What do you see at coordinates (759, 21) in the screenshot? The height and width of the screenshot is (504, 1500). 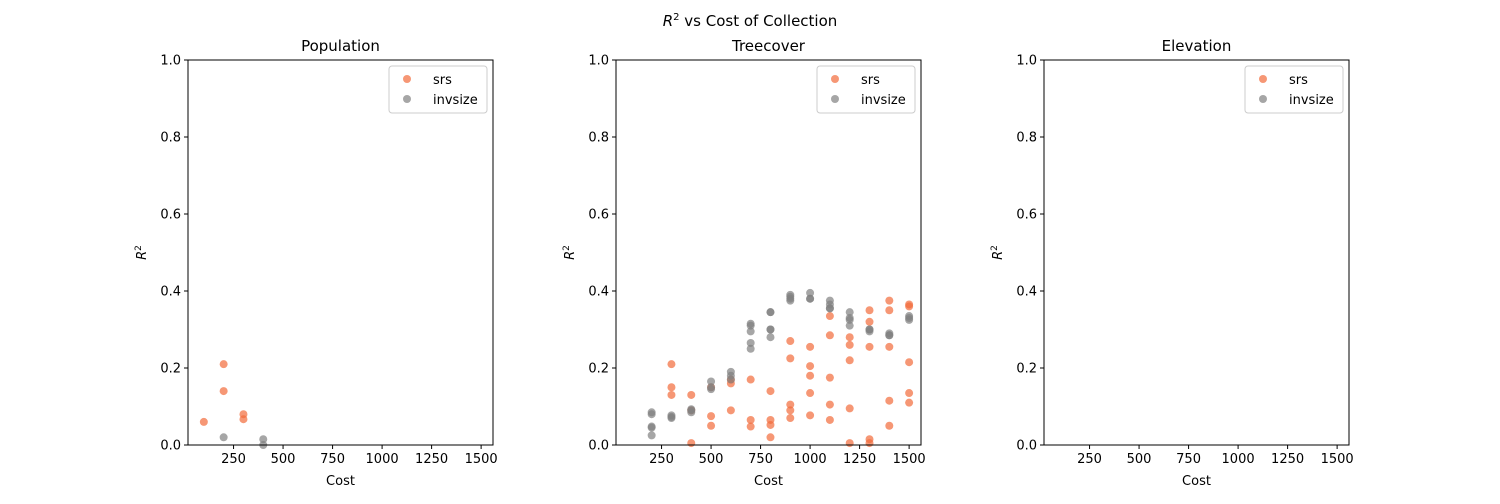 I see `suptitle-rest: vs Cost of Collection` at bounding box center [759, 21].